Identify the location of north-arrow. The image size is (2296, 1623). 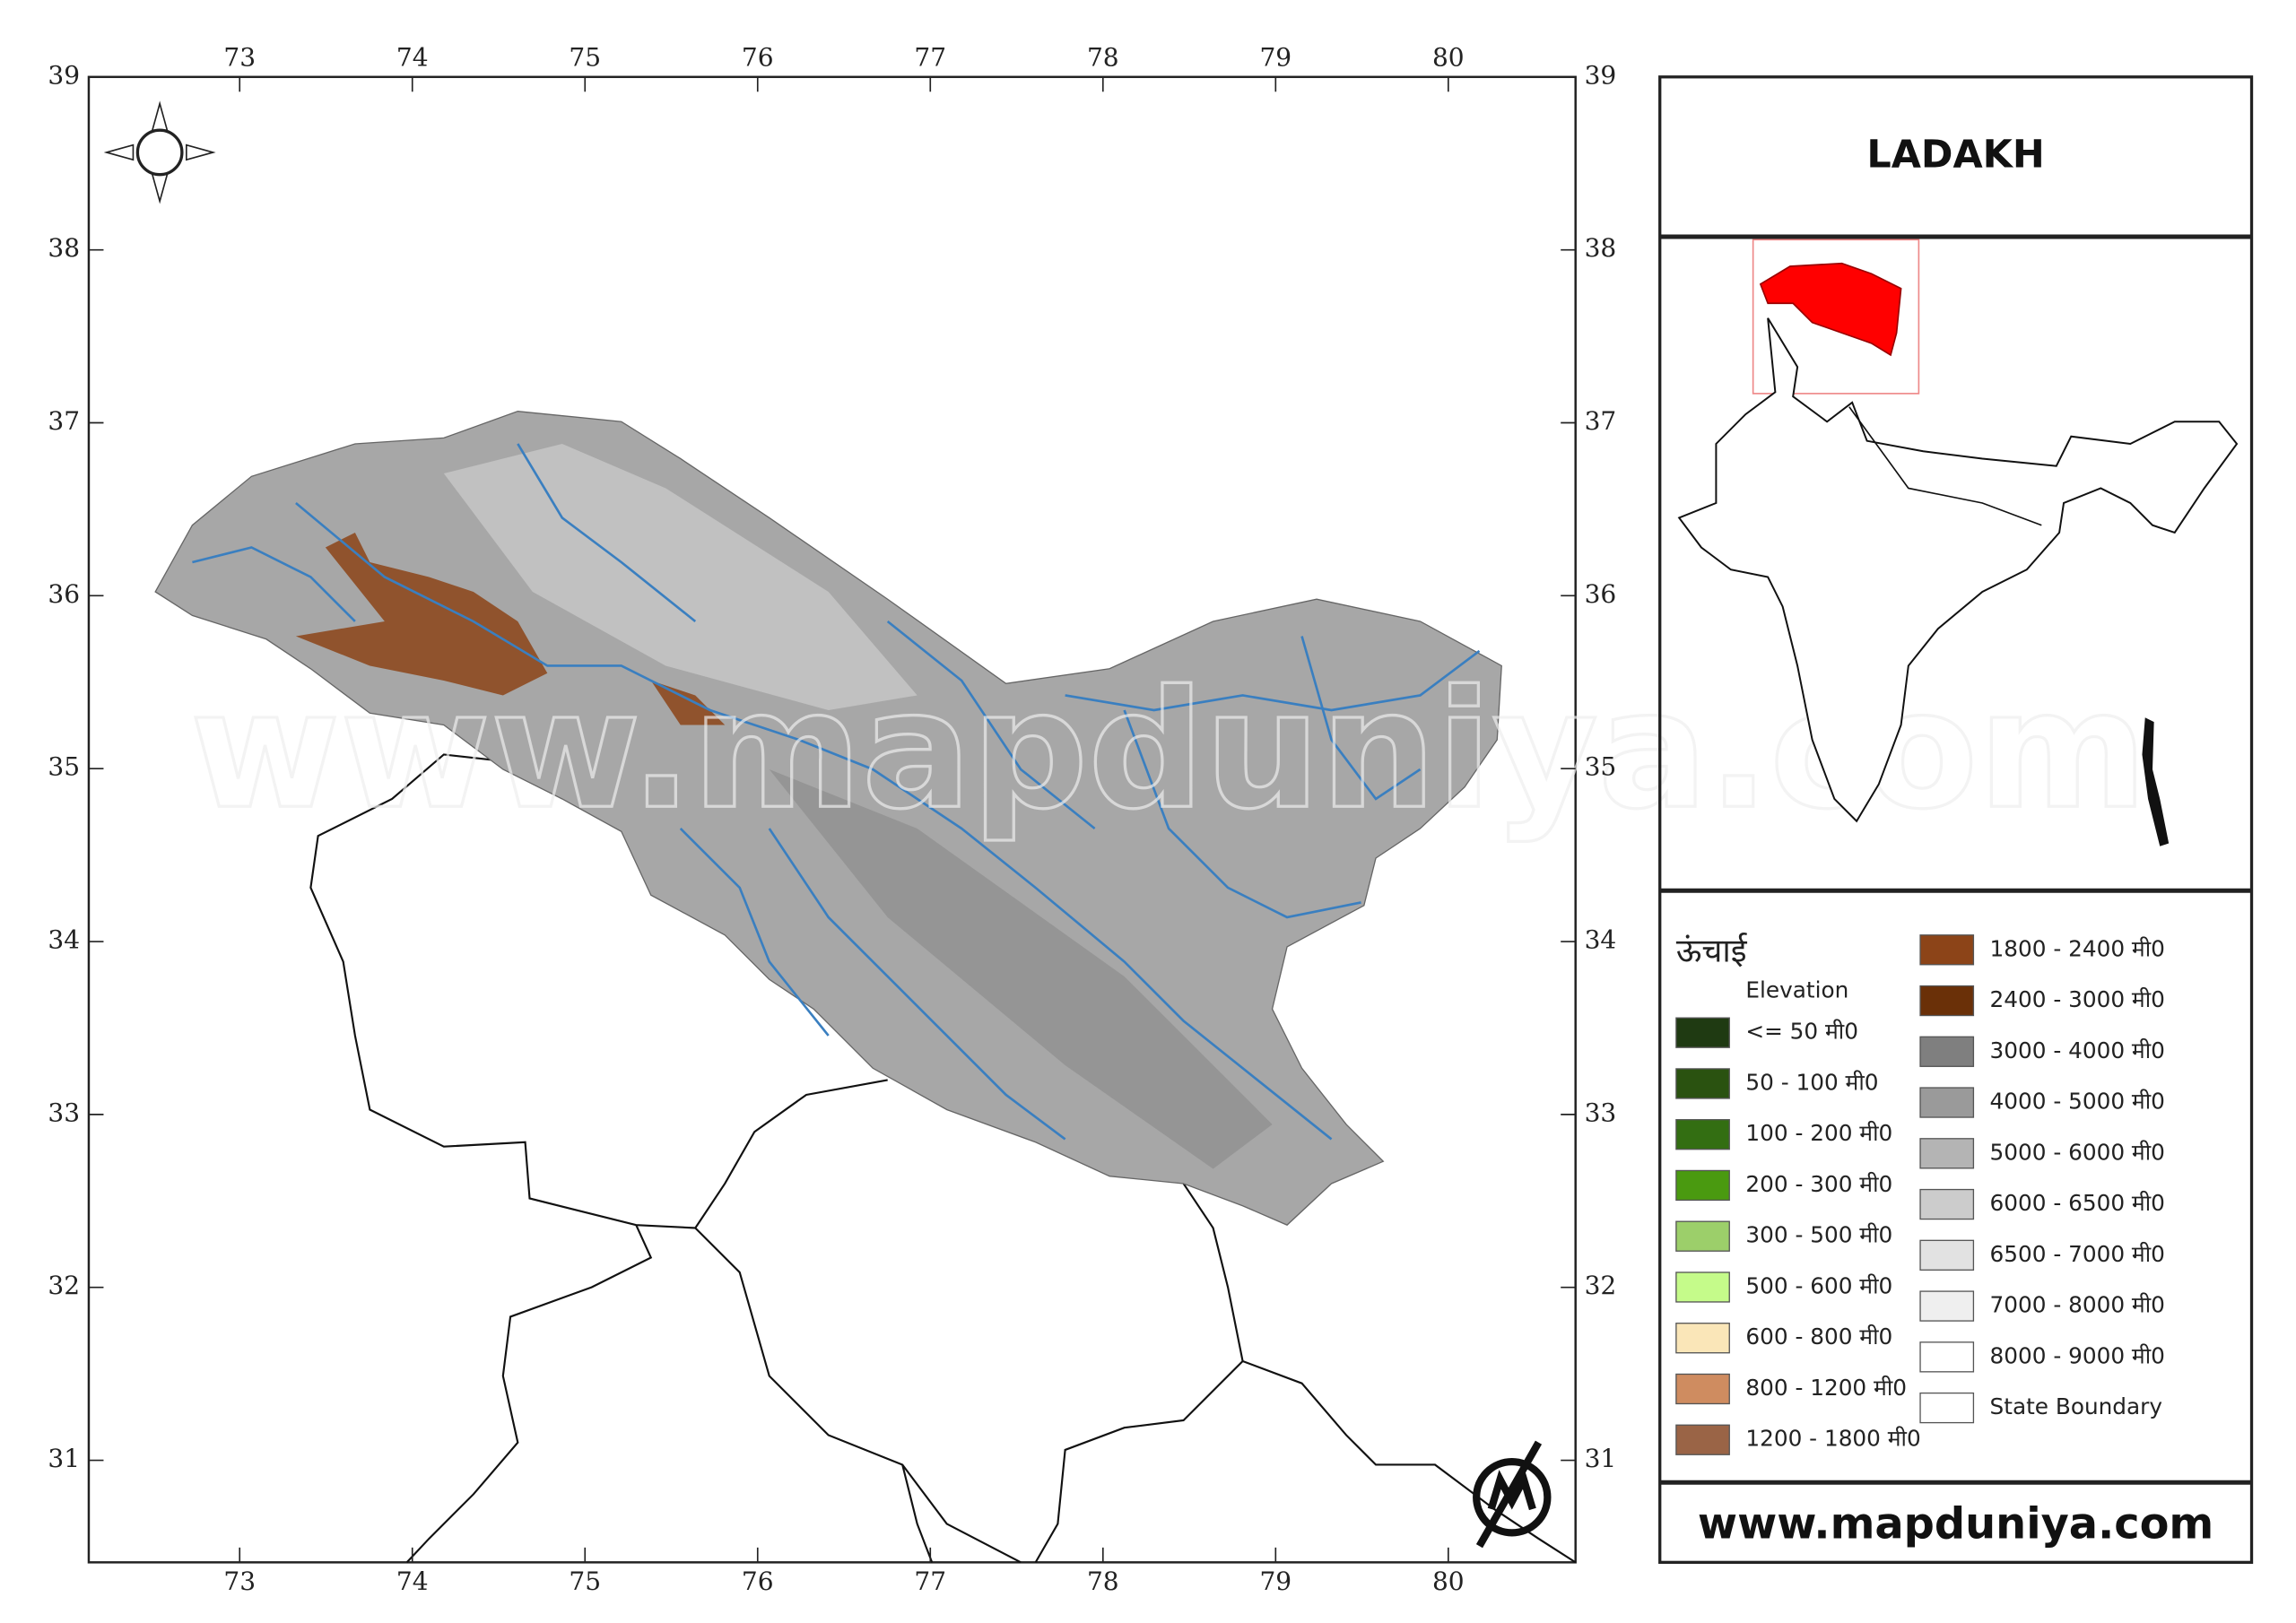
(159, 152).